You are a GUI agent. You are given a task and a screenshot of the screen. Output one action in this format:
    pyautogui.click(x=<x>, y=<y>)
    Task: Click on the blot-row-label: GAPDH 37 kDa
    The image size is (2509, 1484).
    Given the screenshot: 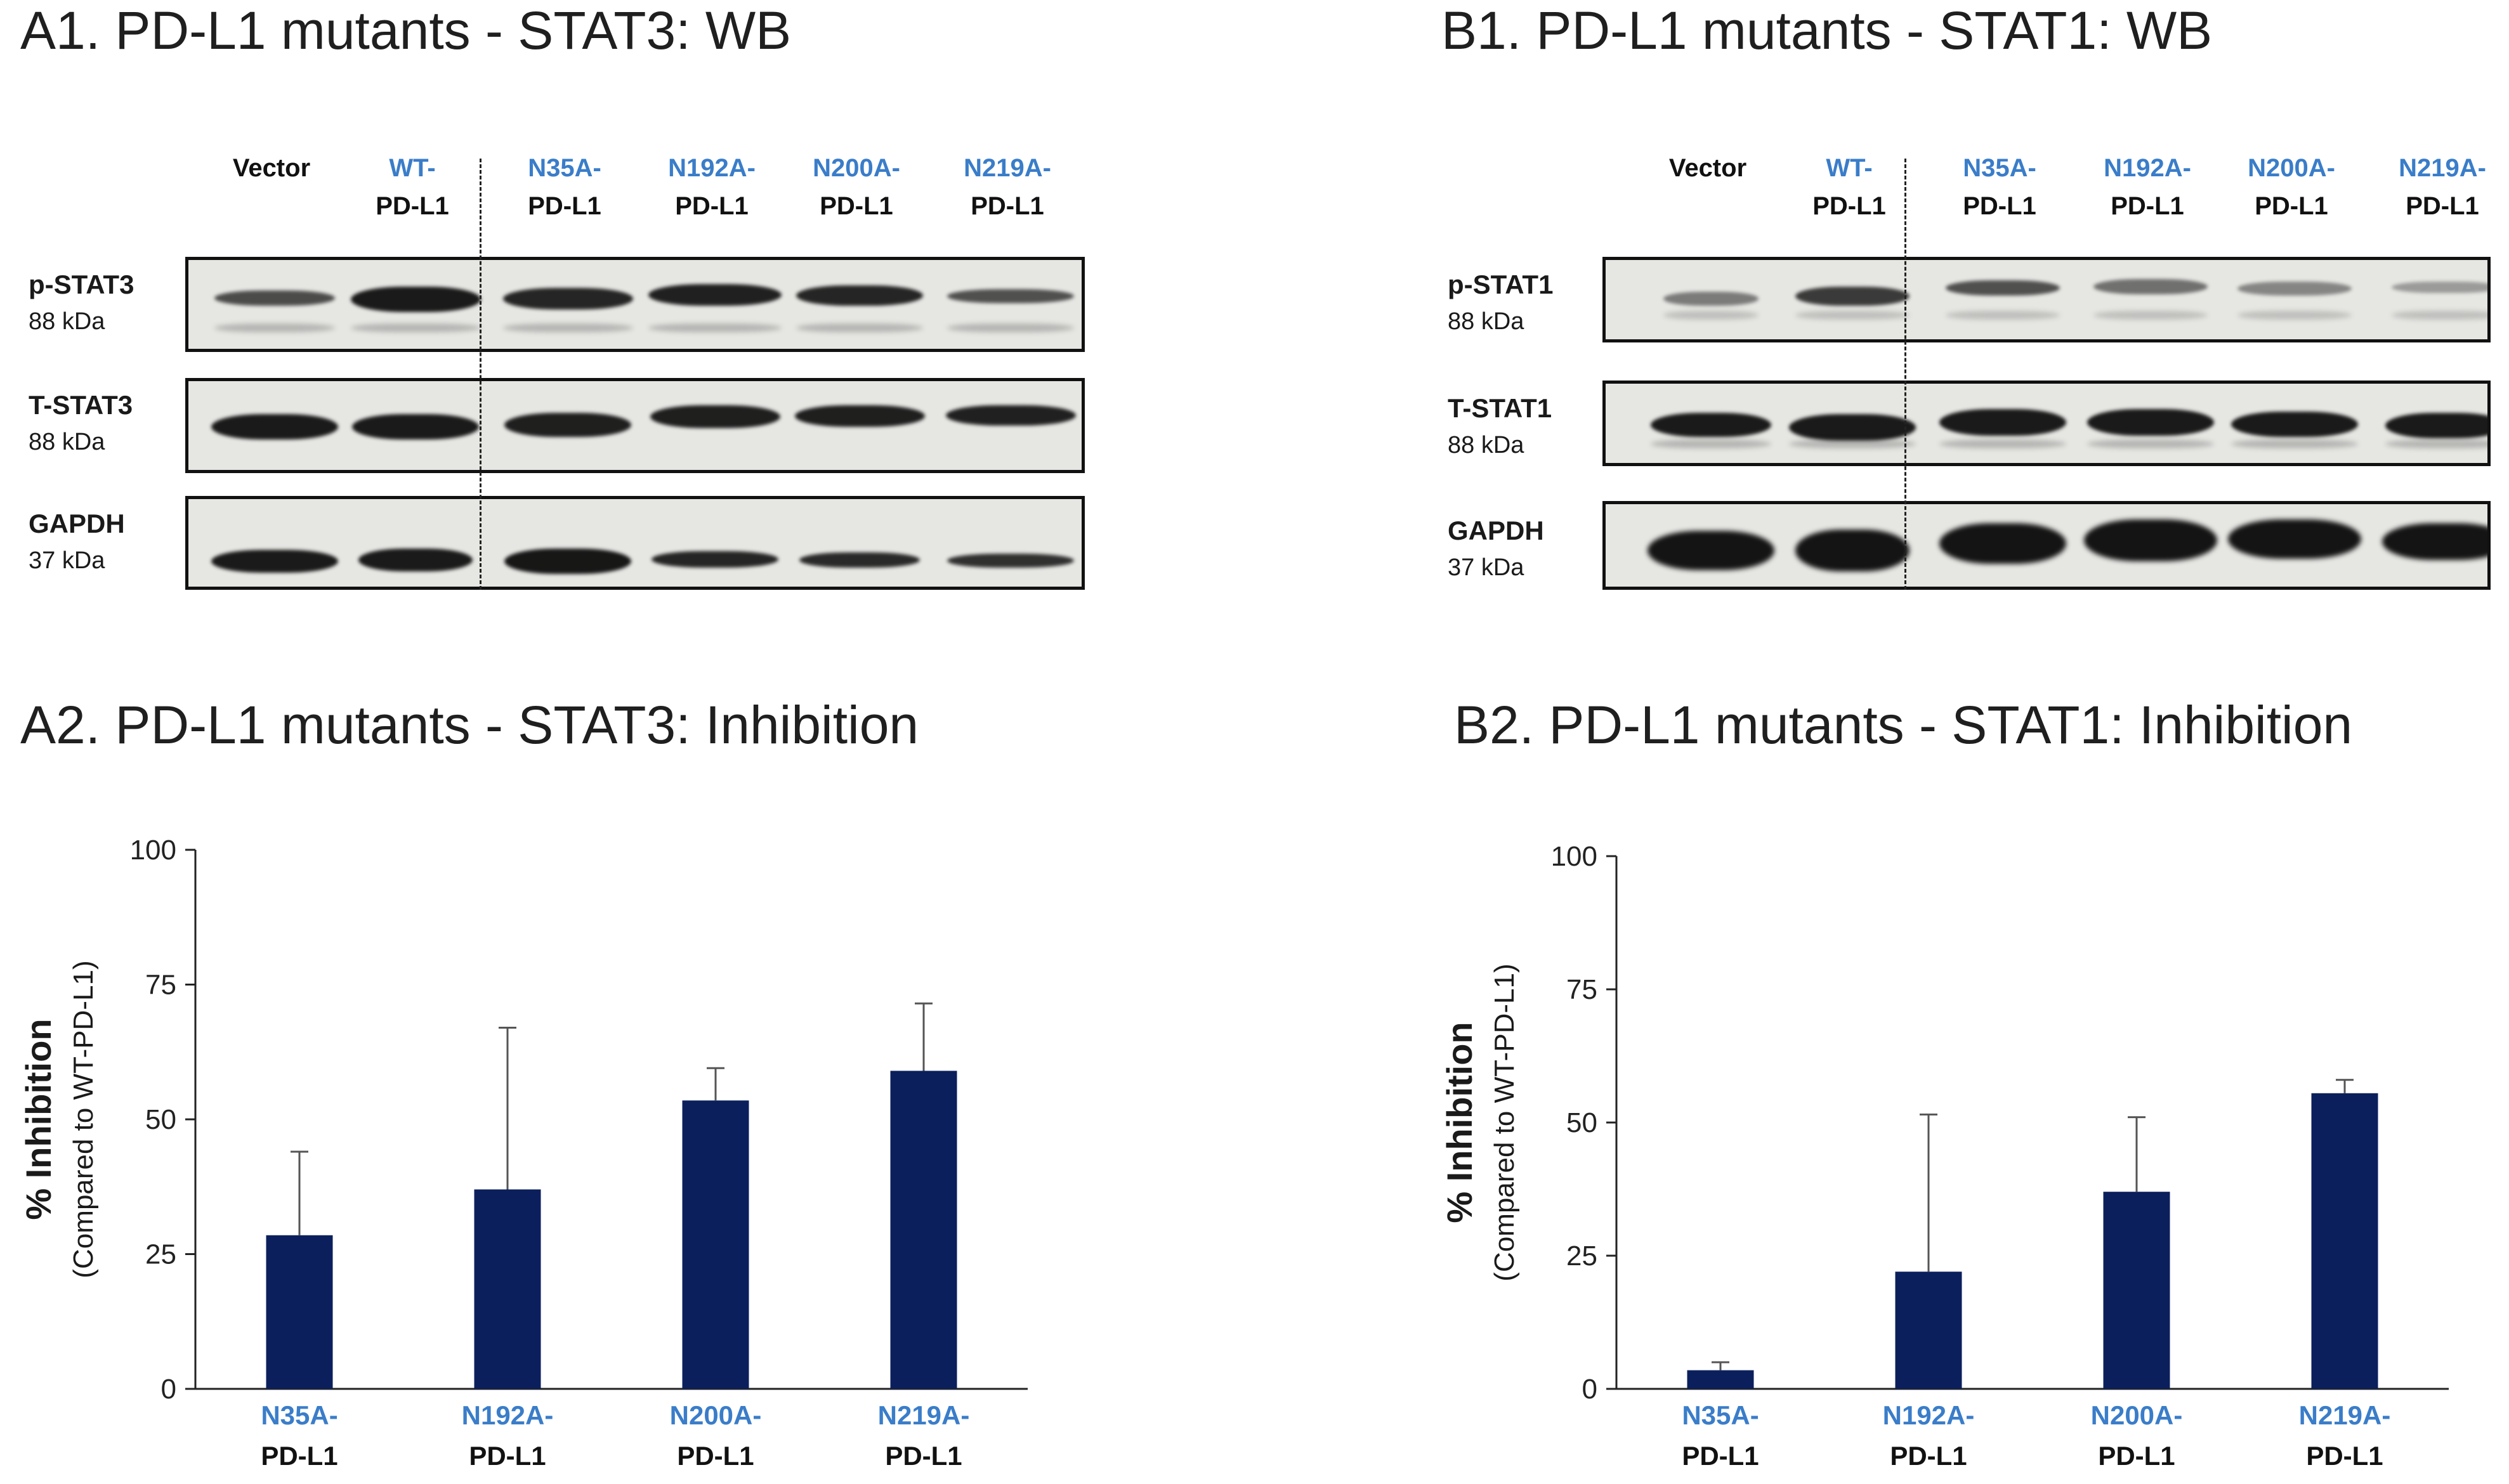 What is the action you would take?
    pyautogui.click(x=77, y=542)
    